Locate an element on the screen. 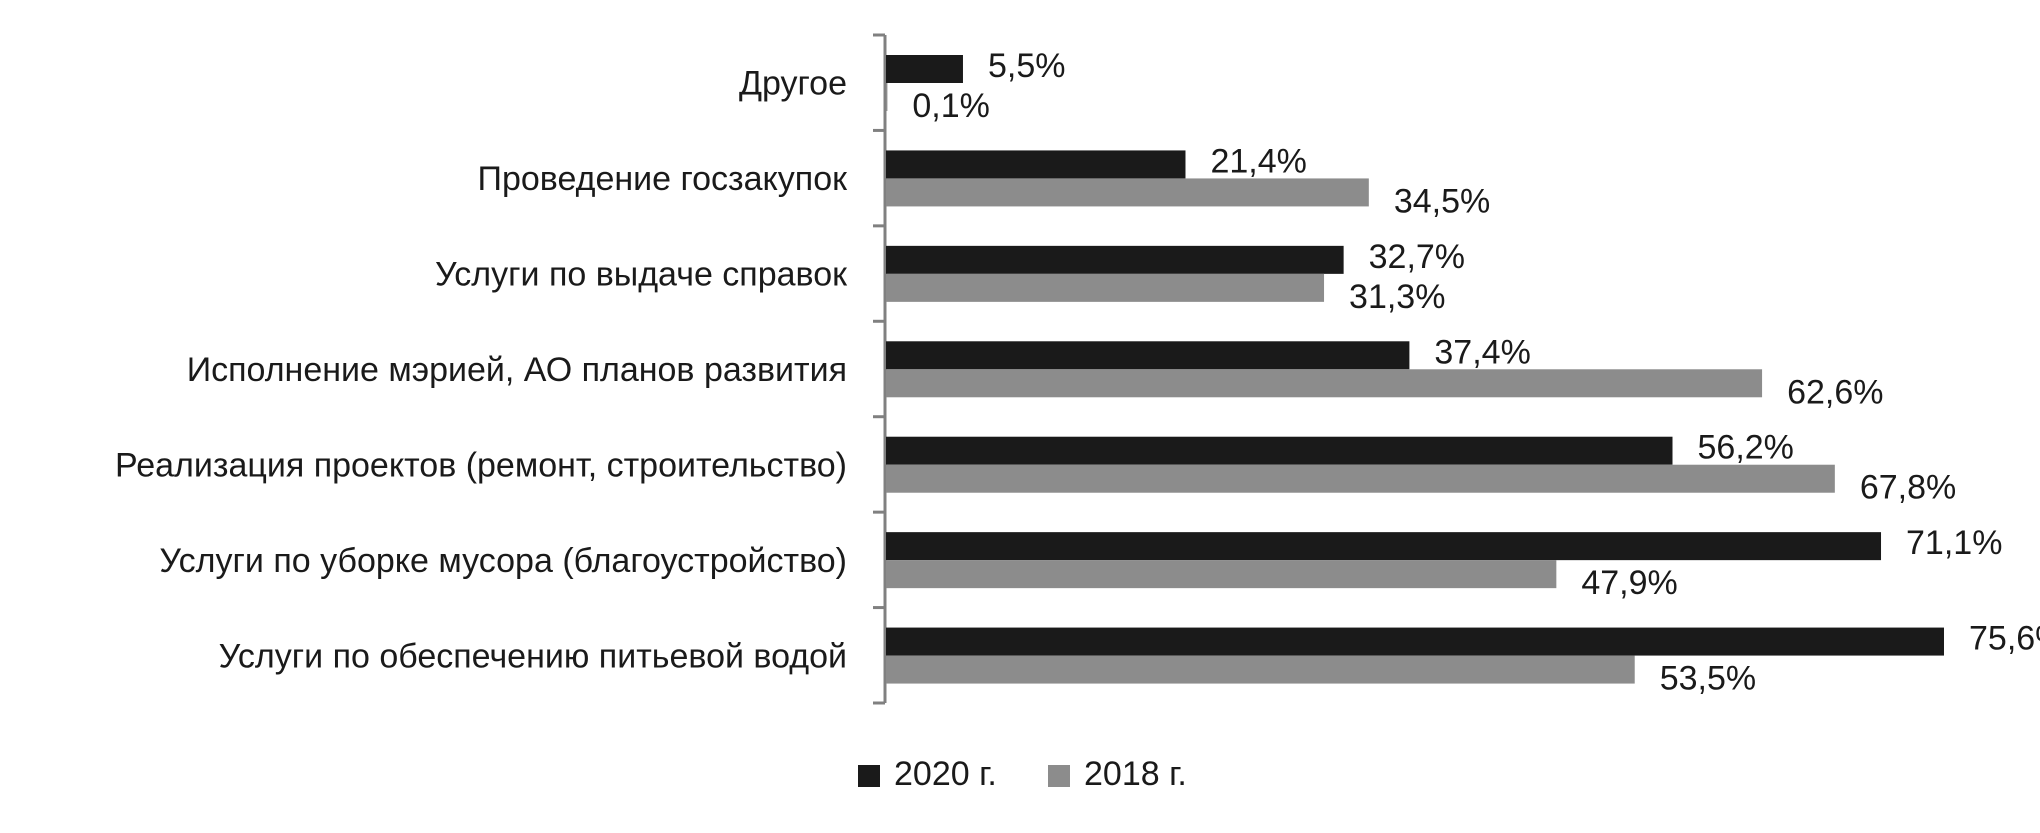  legend-label: 2018 г. is located at coordinates (1135, 774).